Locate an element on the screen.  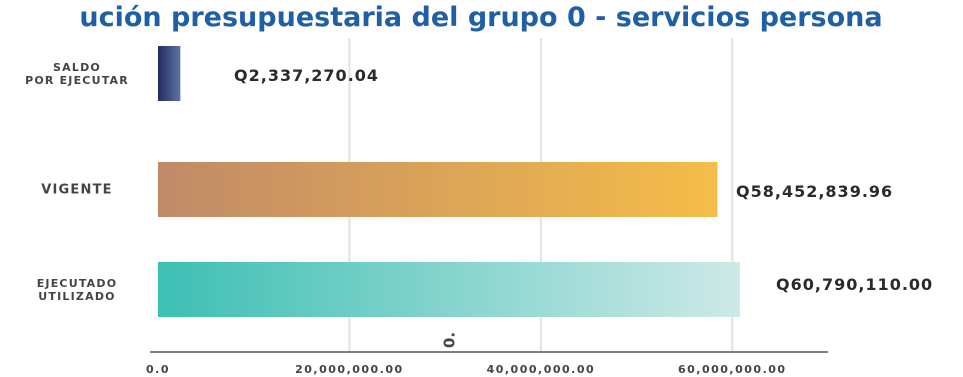
bar-saldo is located at coordinates (169, 73).